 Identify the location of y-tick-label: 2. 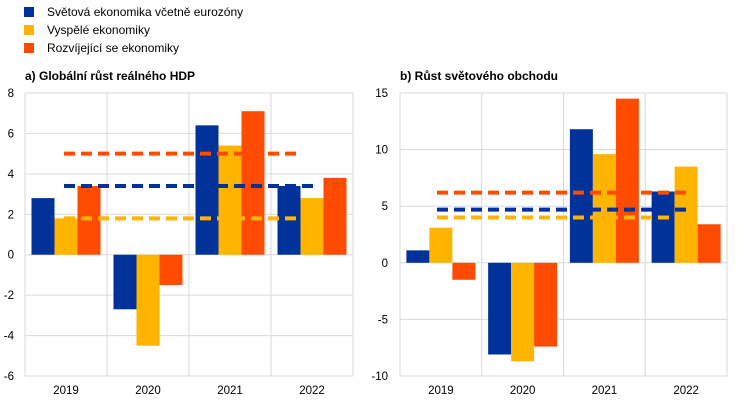
(11, 215).